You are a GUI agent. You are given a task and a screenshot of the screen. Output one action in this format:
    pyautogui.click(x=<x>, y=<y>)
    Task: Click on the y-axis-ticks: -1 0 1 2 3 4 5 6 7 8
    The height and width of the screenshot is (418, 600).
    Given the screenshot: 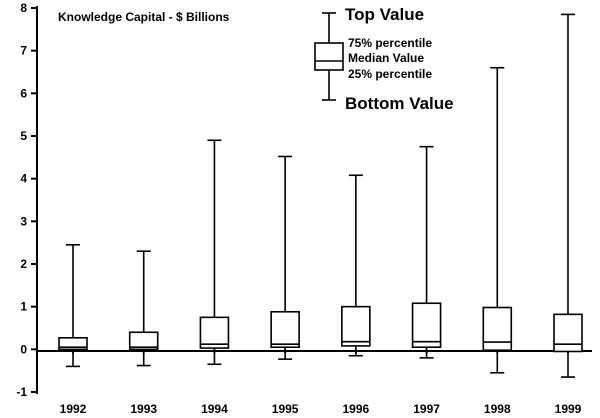 What is the action you would take?
    pyautogui.click(x=26, y=200)
    